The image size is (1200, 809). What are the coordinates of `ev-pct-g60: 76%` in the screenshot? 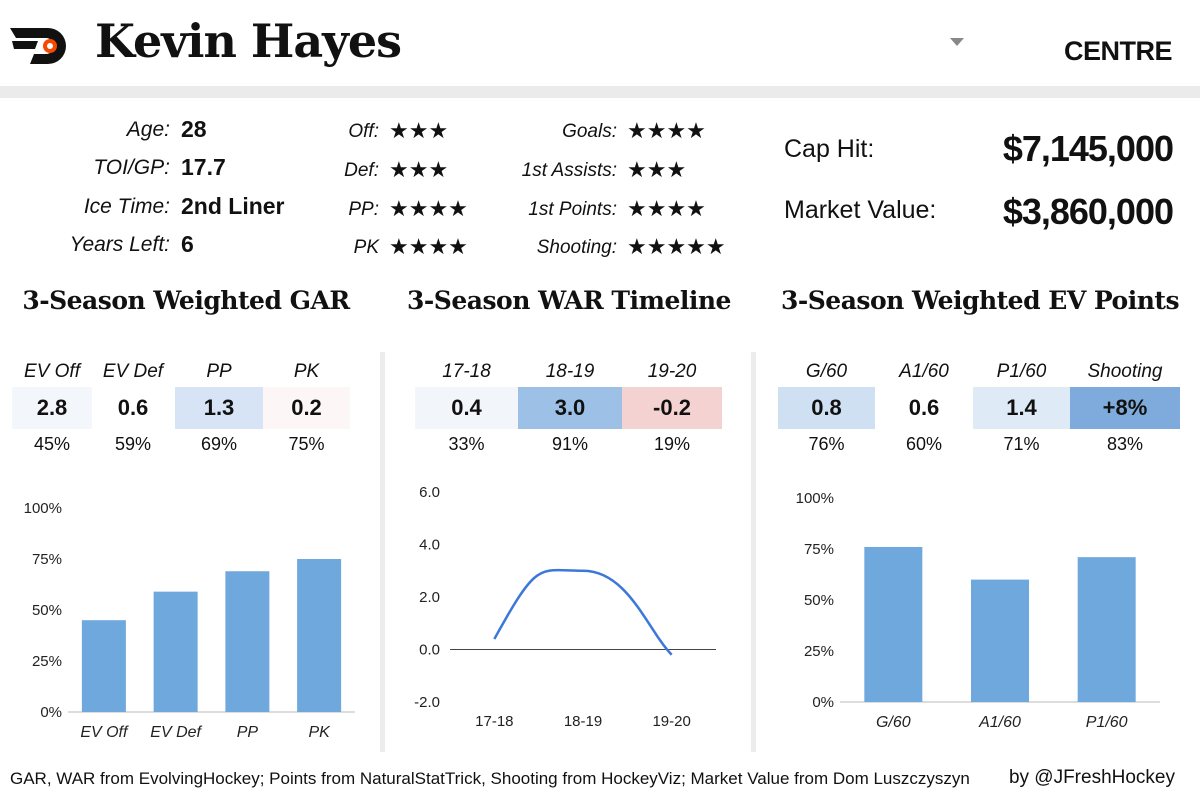 It's located at (826, 444).